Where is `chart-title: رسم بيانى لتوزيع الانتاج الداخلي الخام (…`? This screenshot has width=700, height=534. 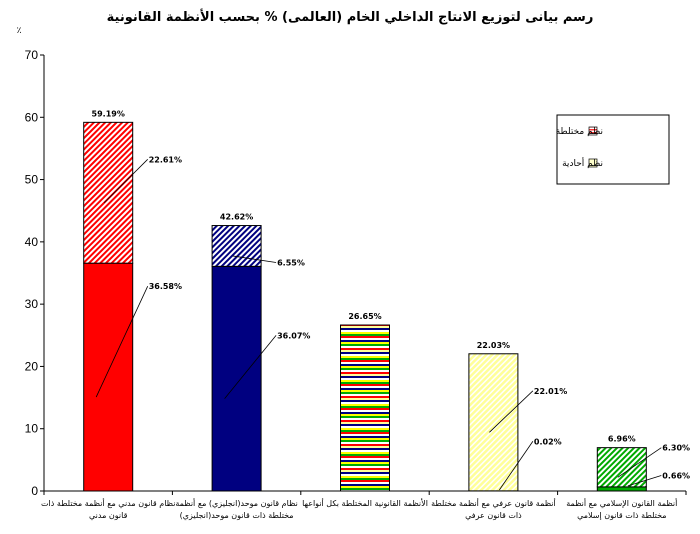 chart-title: رسم بيانى لتوزيع الانتاج الداخلي الخام (… is located at coordinates (350, 16).